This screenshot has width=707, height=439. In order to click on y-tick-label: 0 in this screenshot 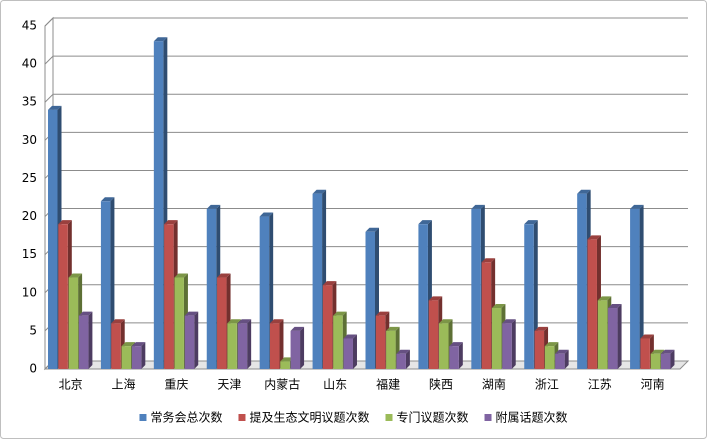, I will do `click(33, 369)`.